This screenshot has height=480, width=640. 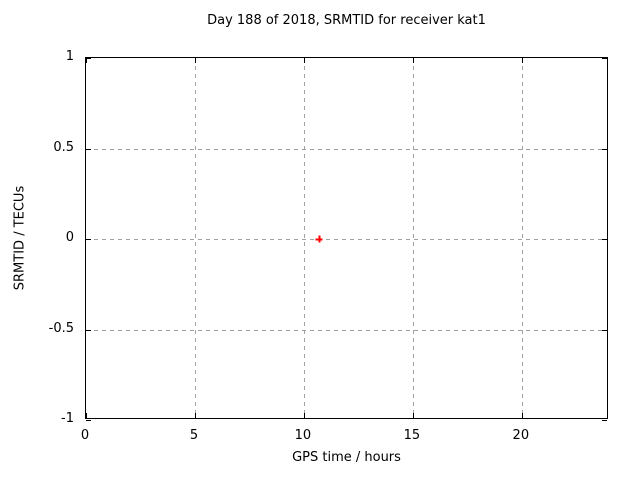 What do you see at coordinates (412, 435) in the screenshot?
I see `x-tick-label: 15` at bounding box center [412, 435].